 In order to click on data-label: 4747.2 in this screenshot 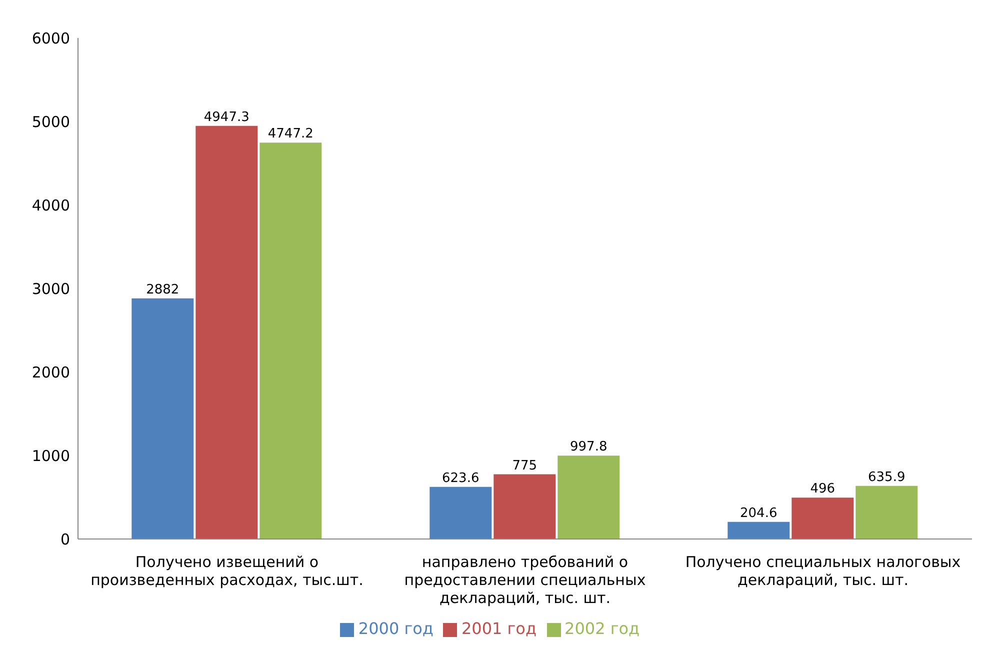, I will do `click(291, 134)`.